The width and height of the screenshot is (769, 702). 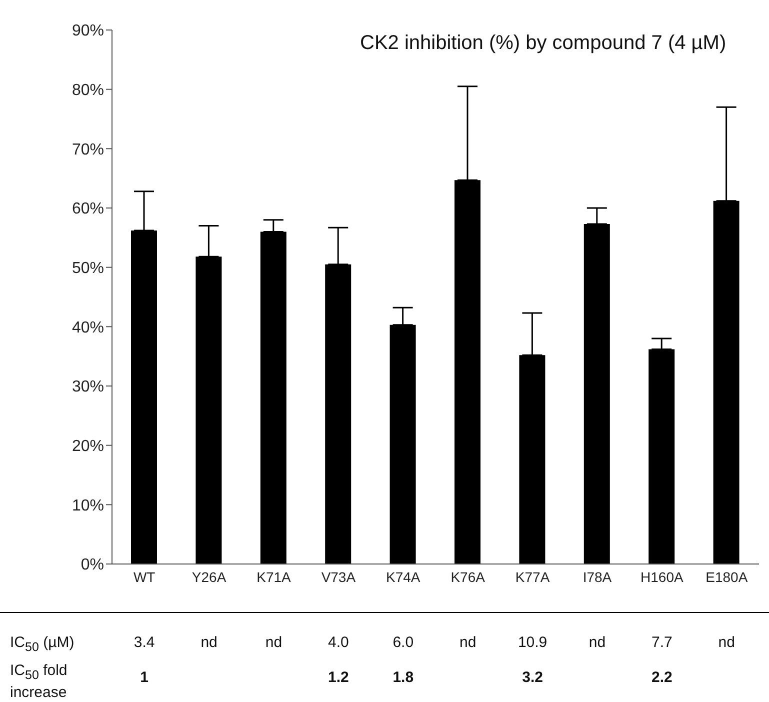 I want to click on y-tick-label: 70%, so click(x=88, y=149).